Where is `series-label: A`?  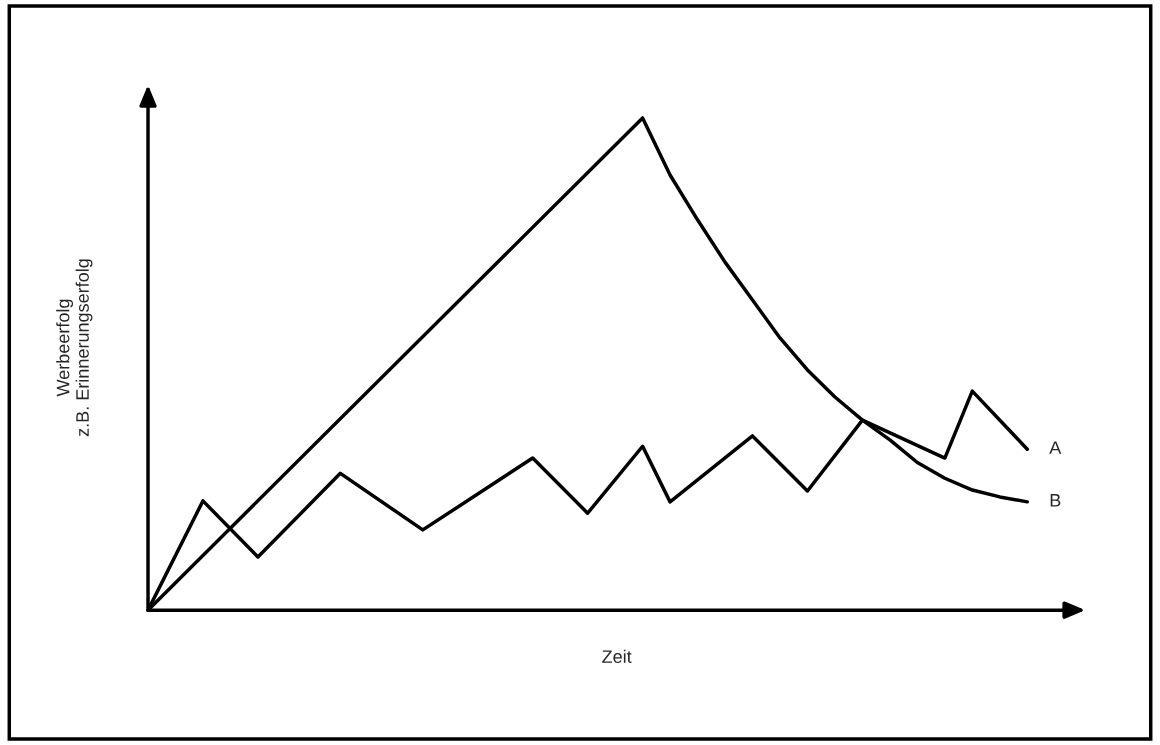 series-label: A is located at coordinates (1055, 447).